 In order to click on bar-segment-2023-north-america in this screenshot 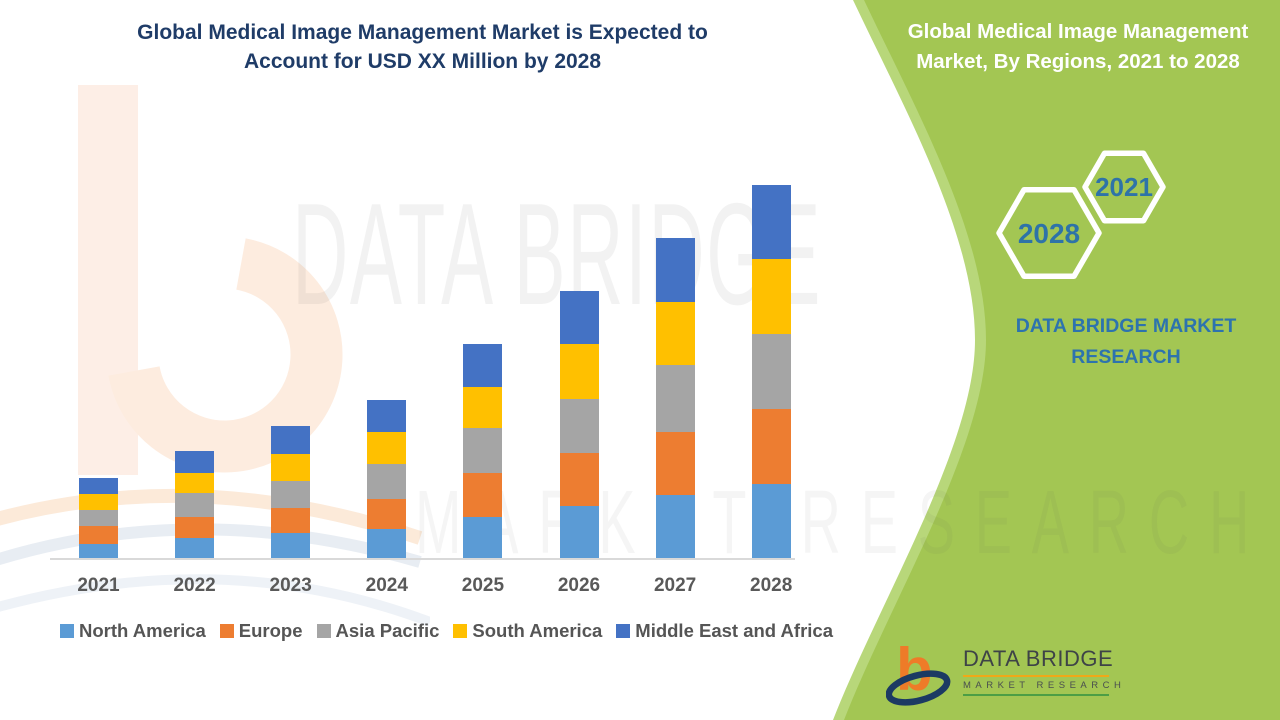, I will do `click(291, 546)`.